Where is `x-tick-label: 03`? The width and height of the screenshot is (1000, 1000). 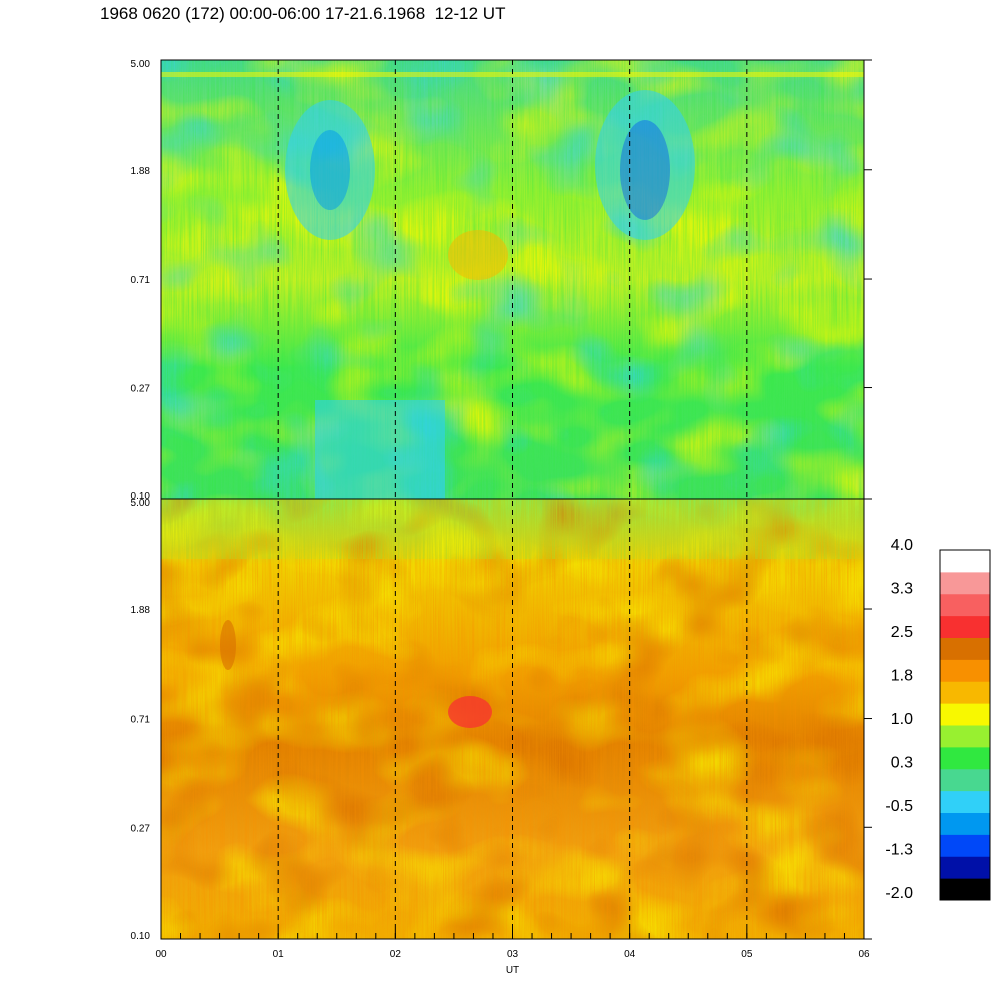 x-tick-label: 03 is located at coordinates (513, 954).